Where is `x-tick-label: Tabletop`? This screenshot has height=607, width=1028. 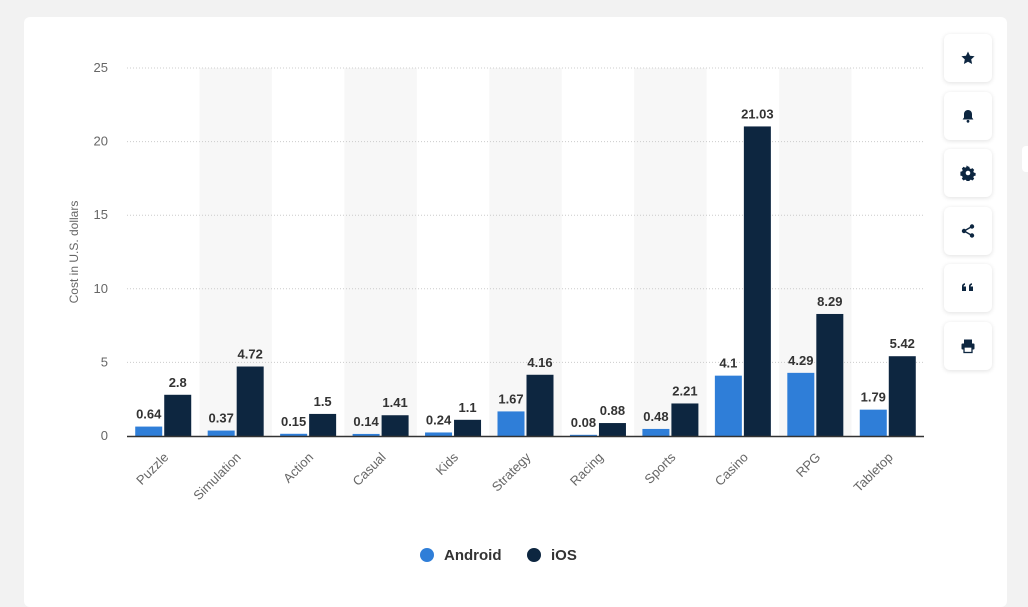 x-tick-label: Tabletop is located at coordinates (873, 472).